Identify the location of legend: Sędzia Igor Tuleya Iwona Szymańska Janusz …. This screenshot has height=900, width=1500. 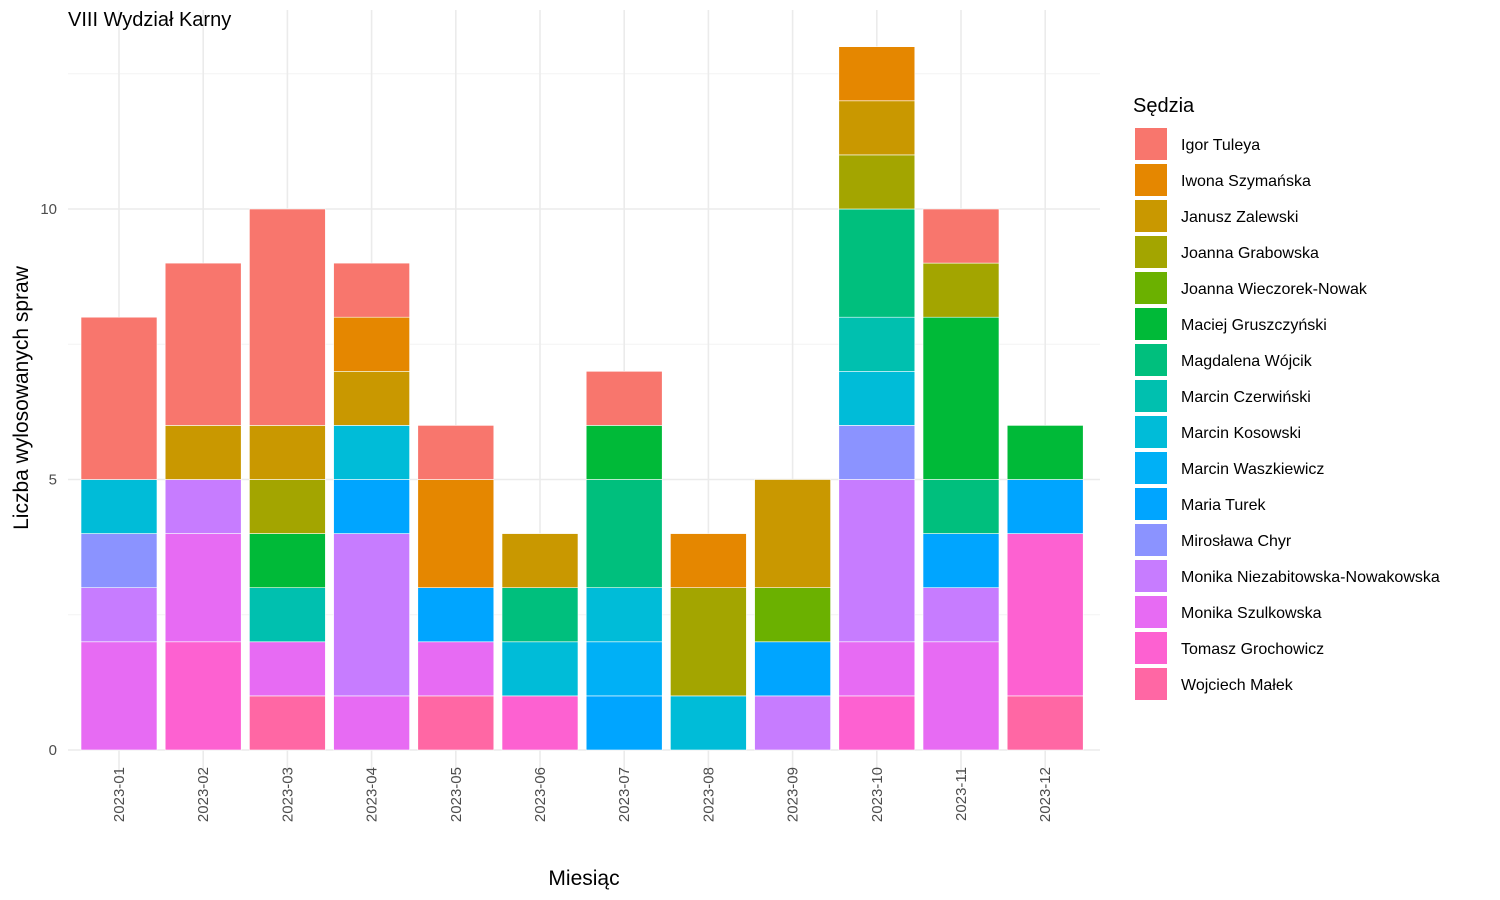
(1286, 397).